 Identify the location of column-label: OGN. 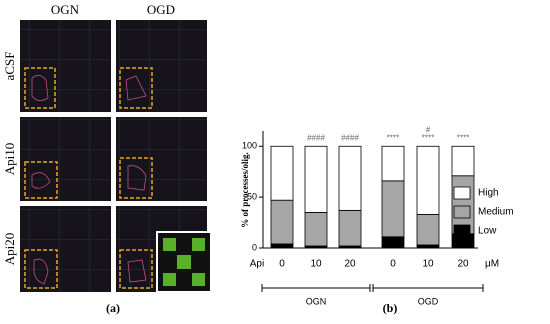
(65, 9).